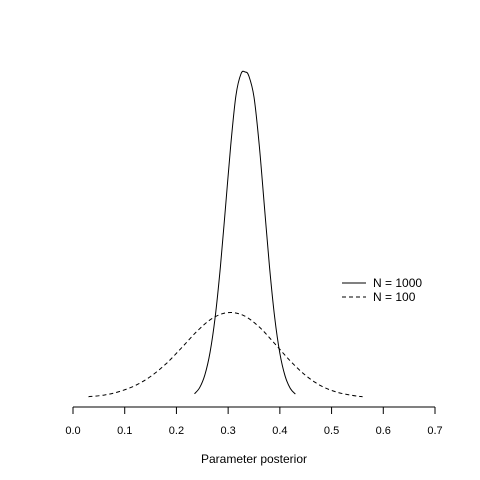 The image size is (480, 480). Describe the element at coordinates (397, 283) in the screenshot. I see `legend-label: N = 1000` at that location.